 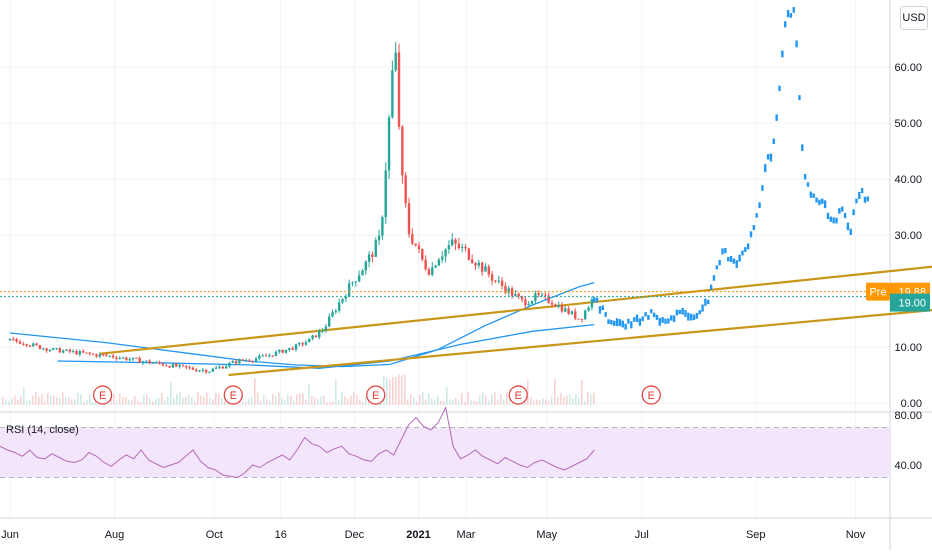 What do you see at coordinates (877, 293) in the screenshot?
I see `pre-tag-label: Pre` at bounding box center [877, 293].